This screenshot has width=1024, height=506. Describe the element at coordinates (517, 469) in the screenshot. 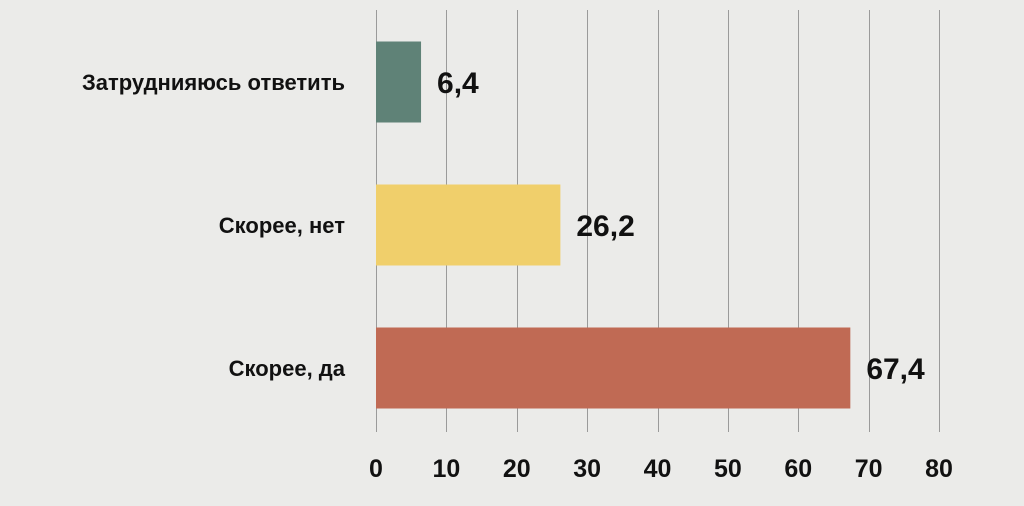

I see `x-tick-label: 20` at that location.